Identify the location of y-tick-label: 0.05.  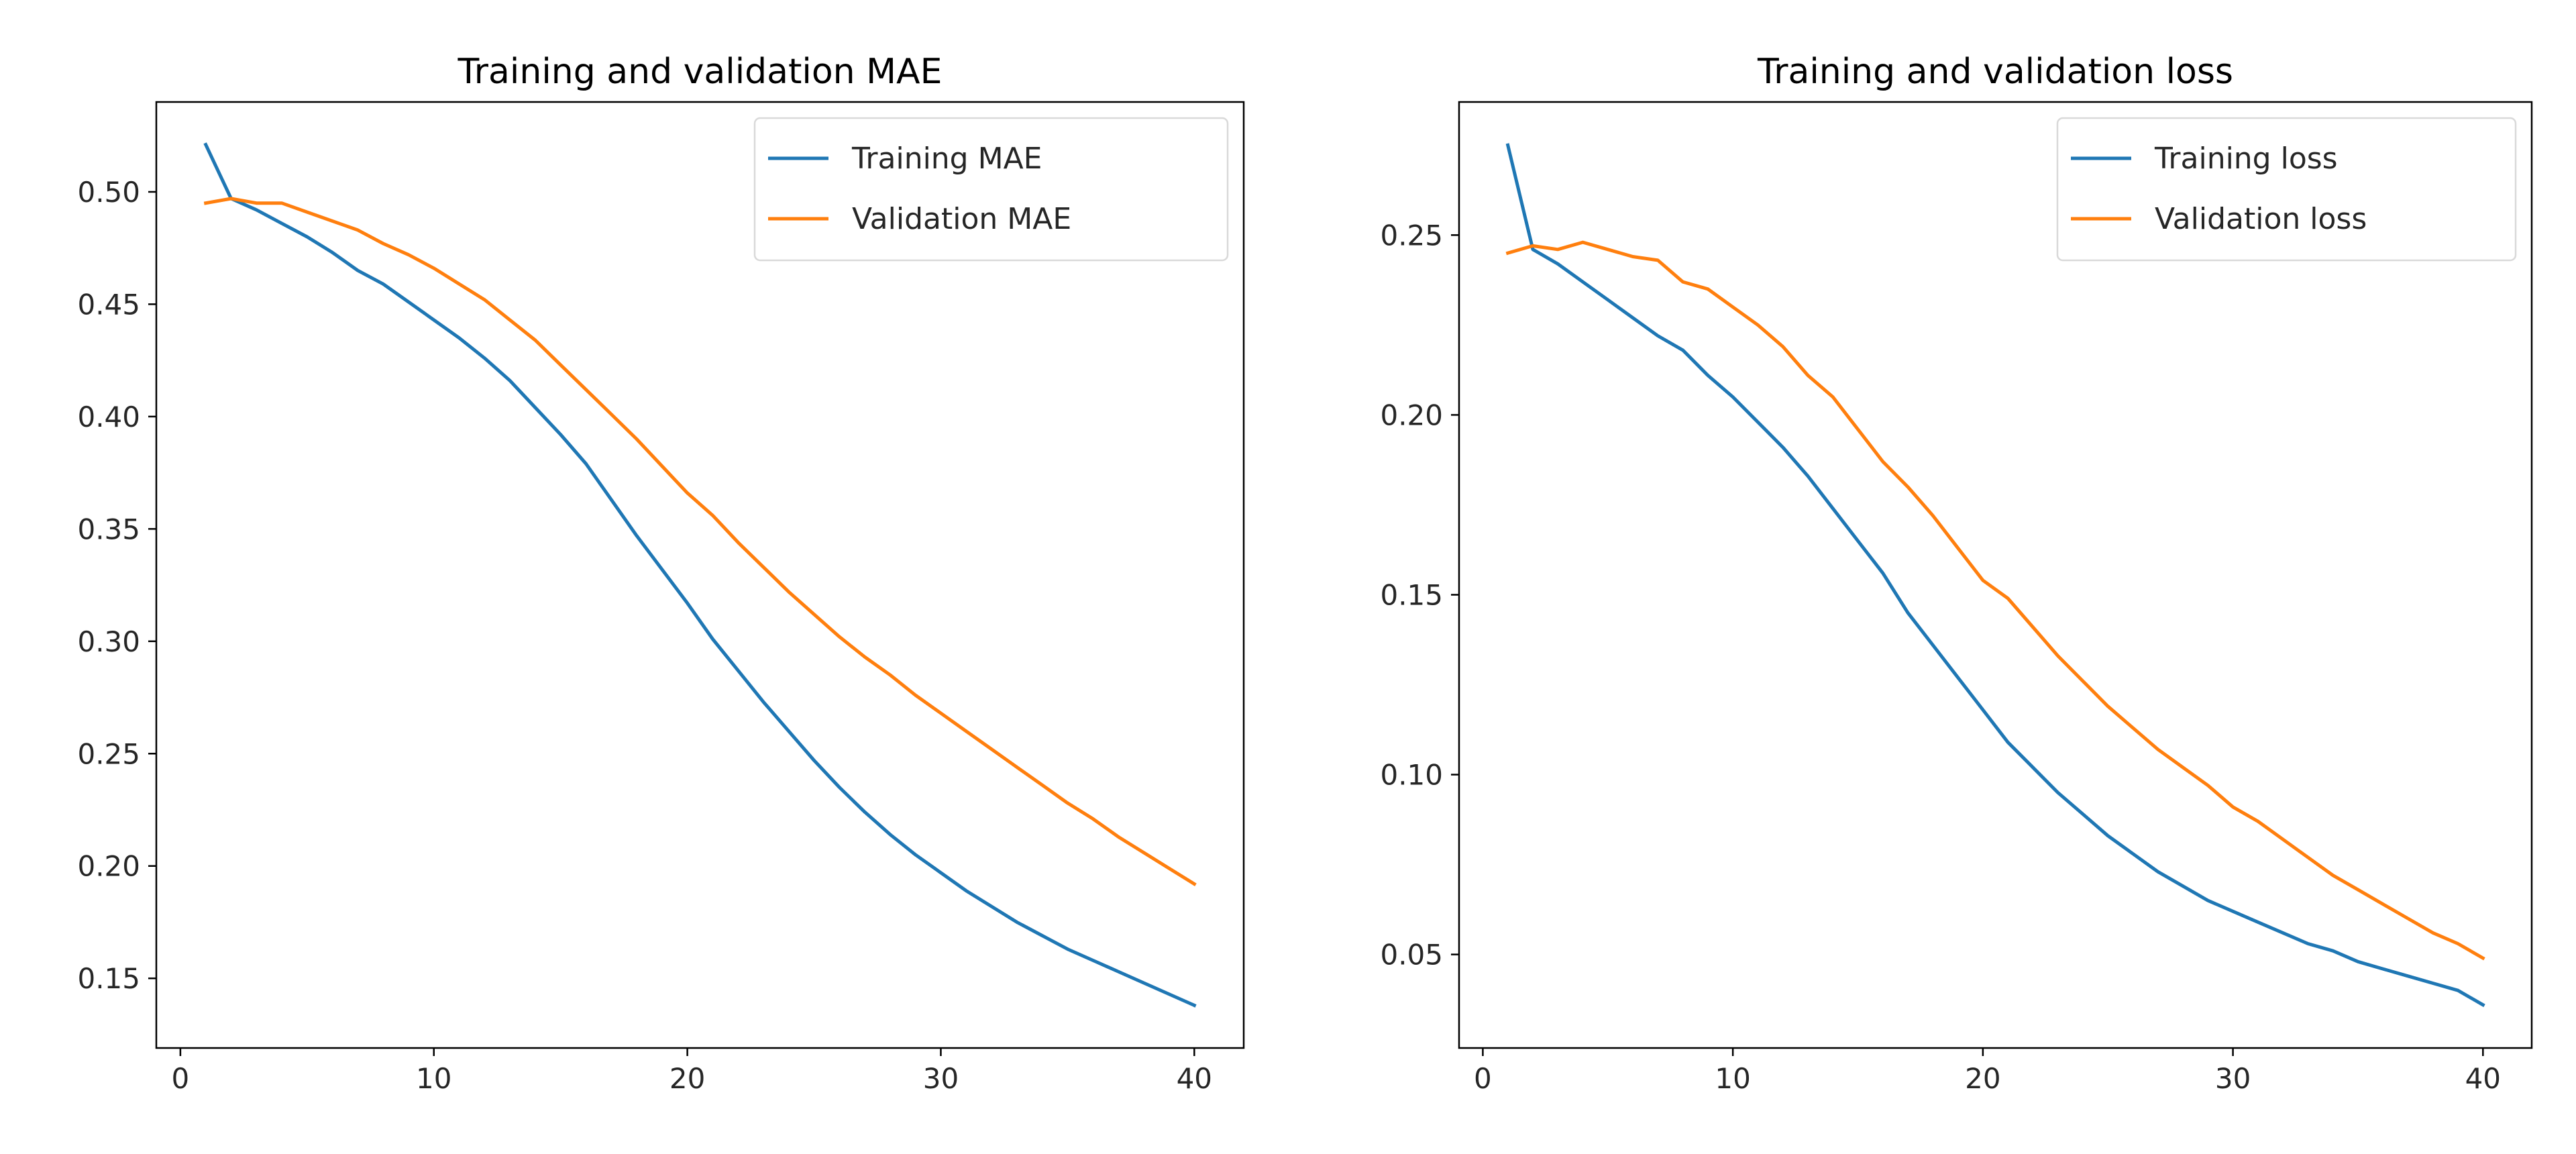
(1411, 956).